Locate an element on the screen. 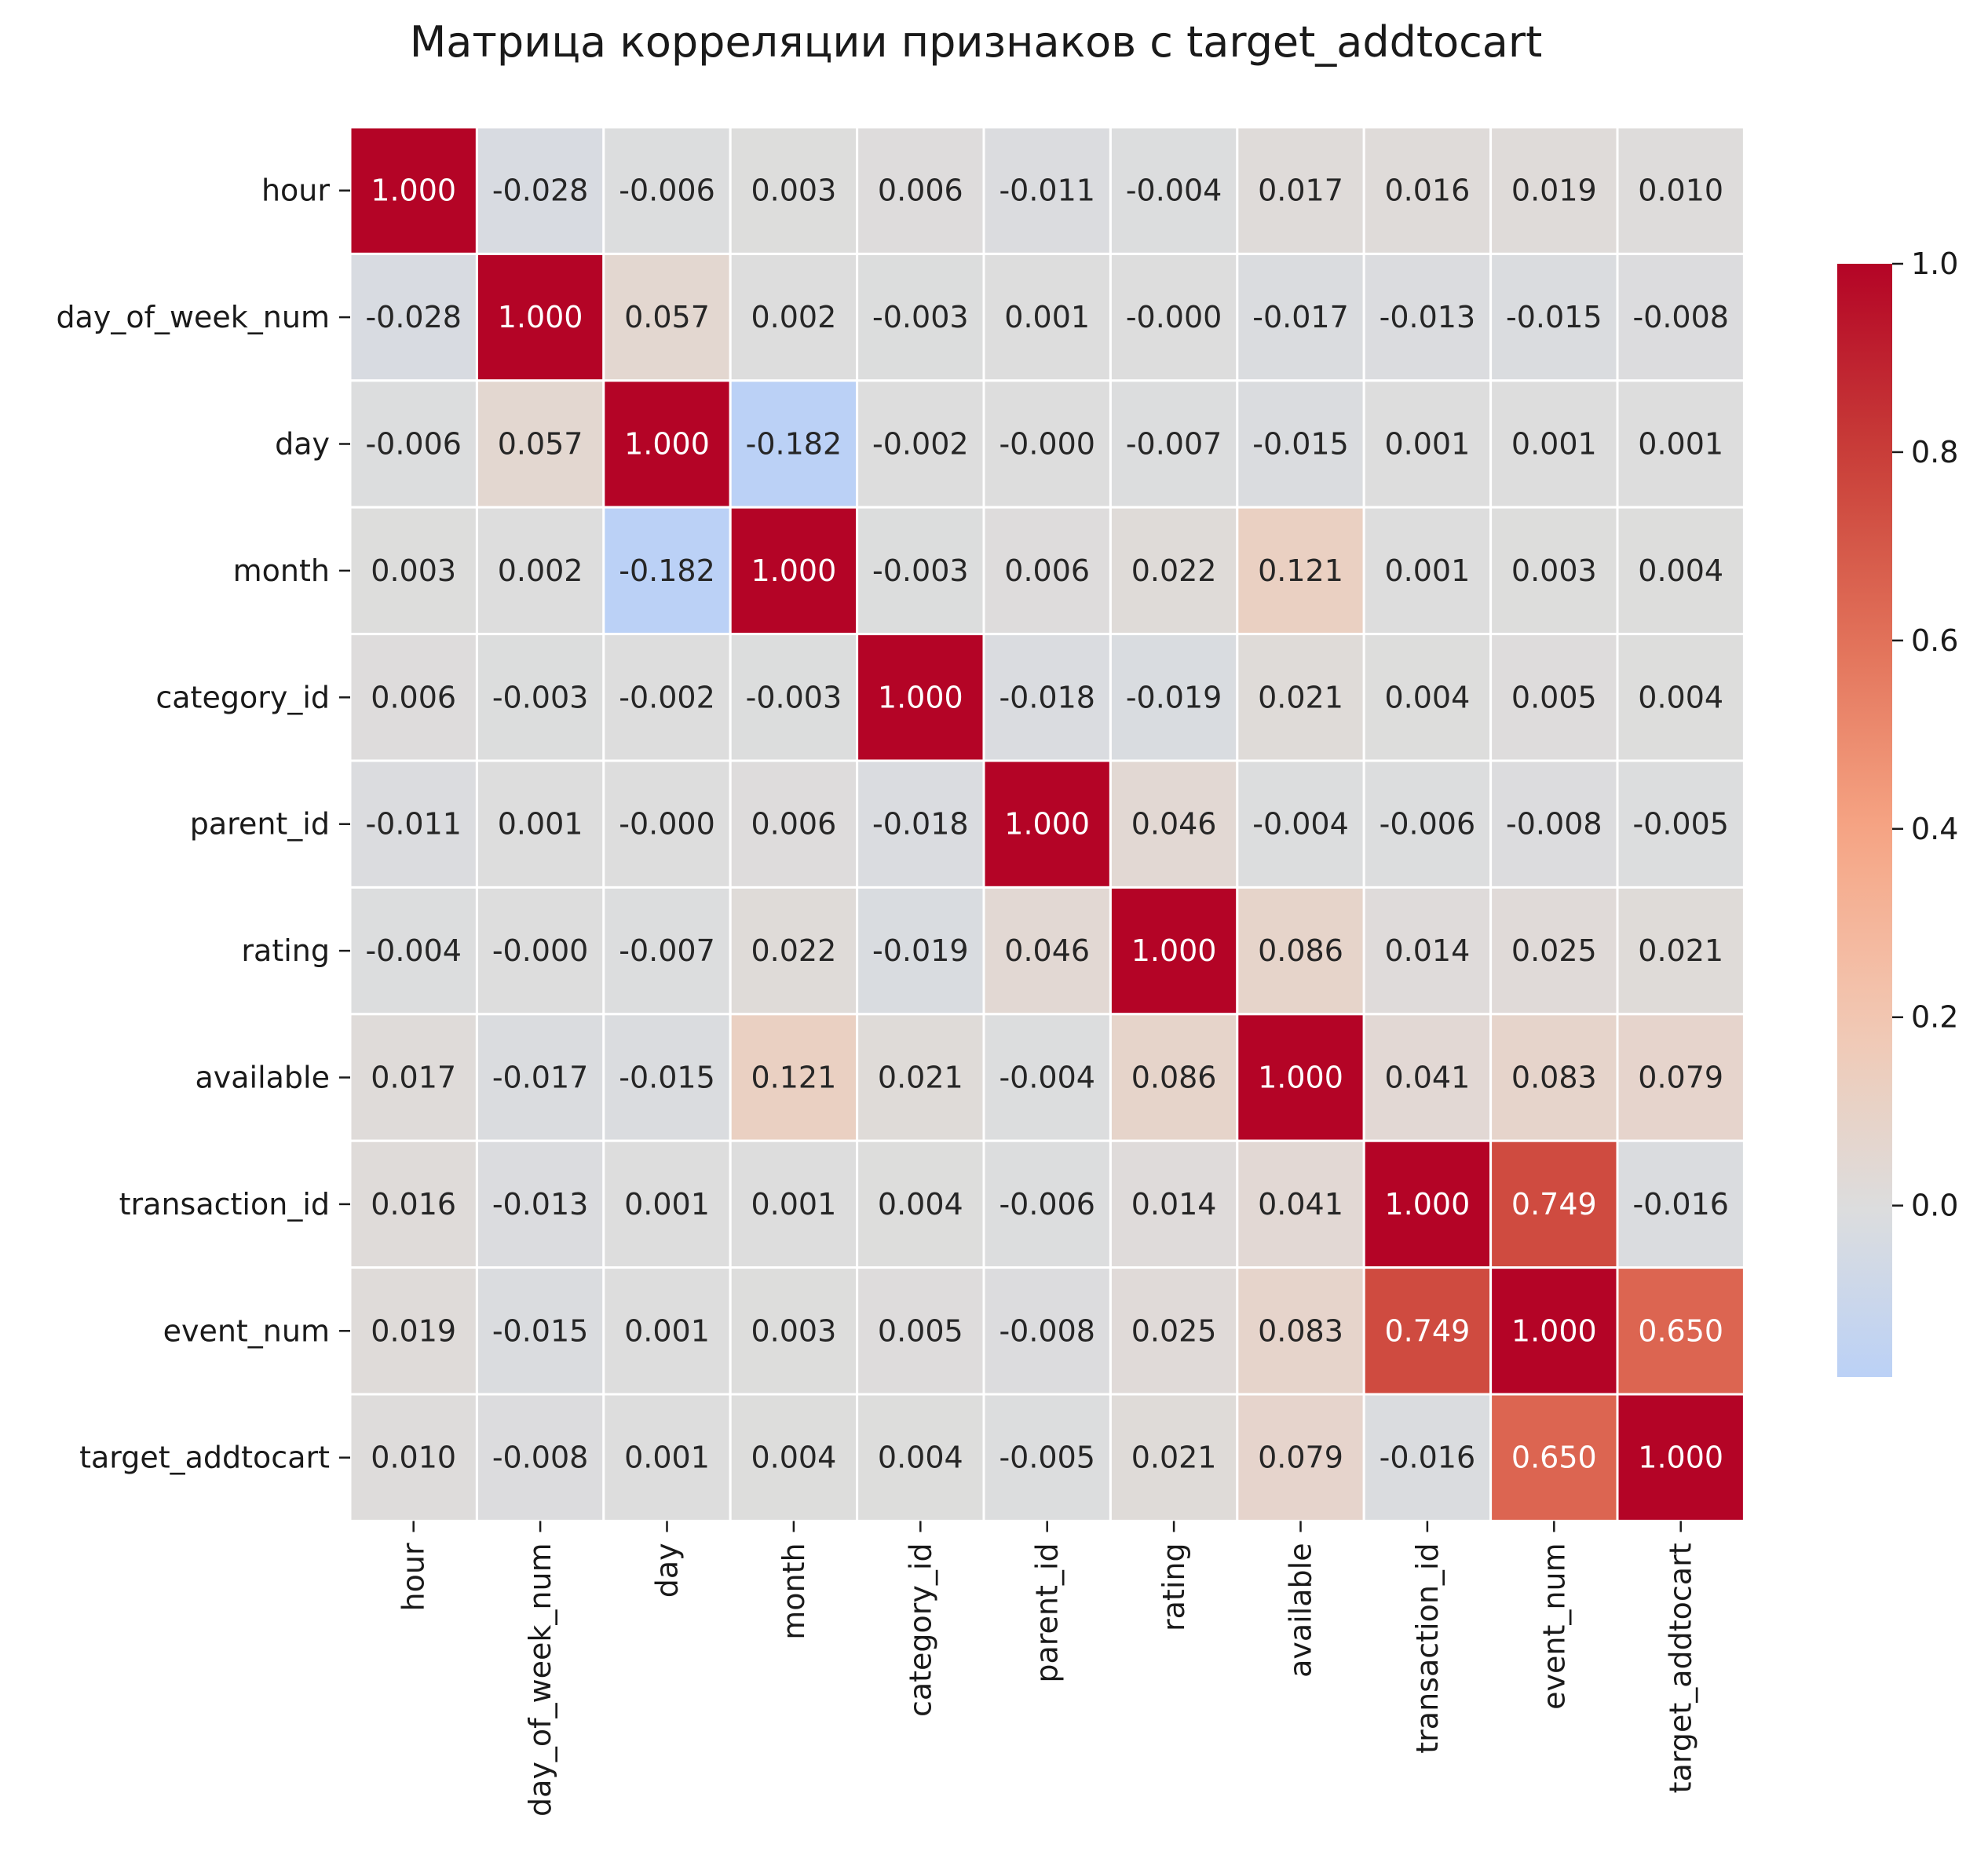 The height and width of the screenshot is (1859, 1988). colorbar-tick-label: 0.6 is located at coordinates (1934, 640).